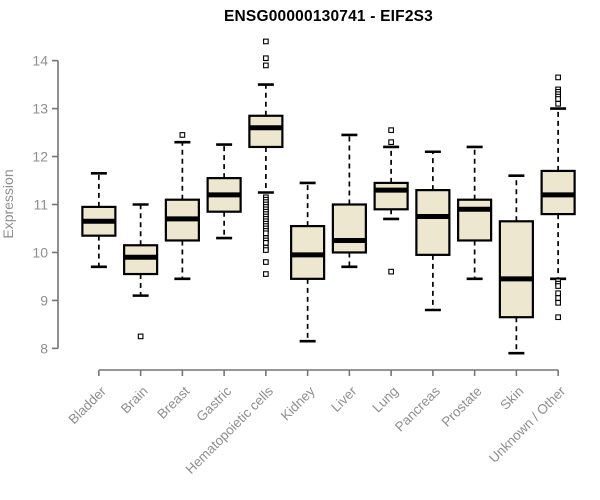 This screenshot has width=600, height=500. Describe the element at coordinates (511, 398) in the screenshot. I see `x-tick-label-skin: Skin` at that location.